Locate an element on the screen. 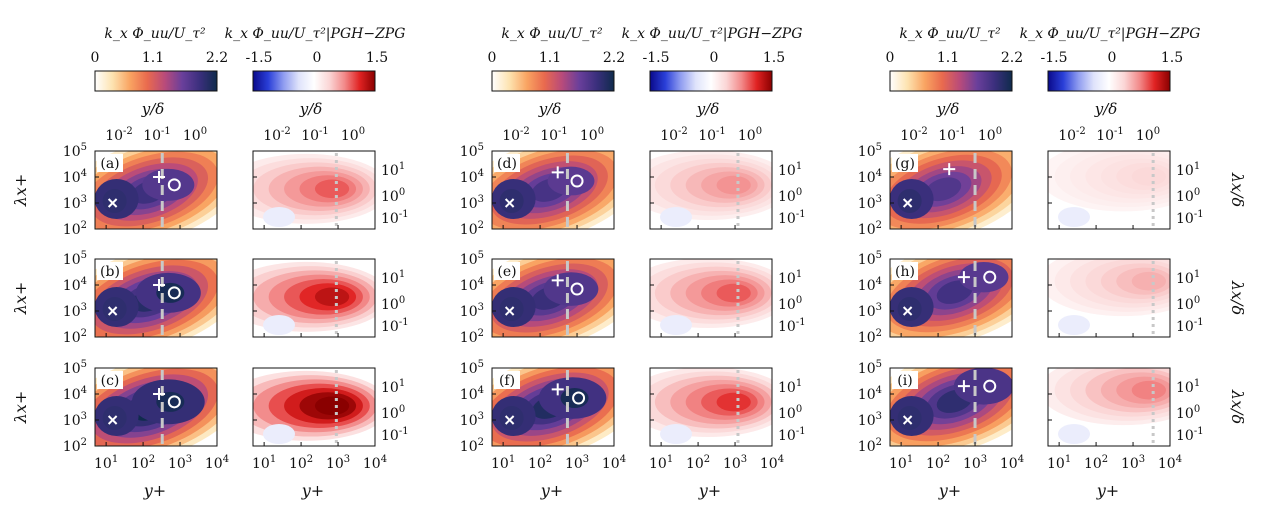  bottom-axis-tick-exponent: 2 is located at coordinates (310, 459).